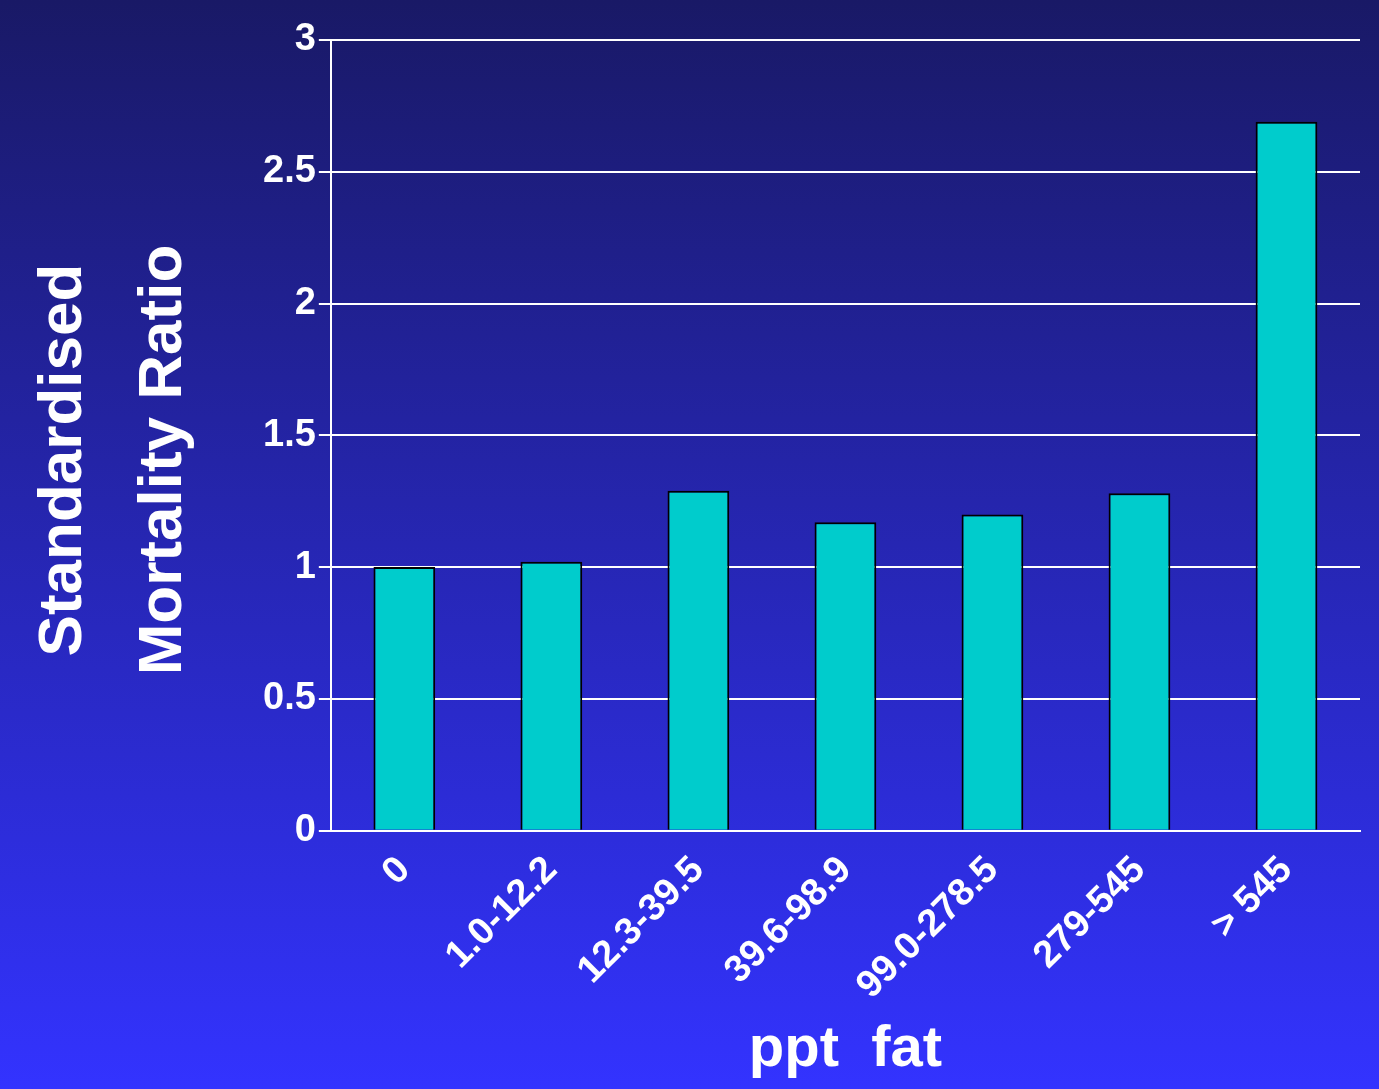 Image resolution: width=1379 pixels, height=1089 pixels. Describe the element at coordinates (305, 828) in the screenshot. I see `y-tick-label: 0` at that location.